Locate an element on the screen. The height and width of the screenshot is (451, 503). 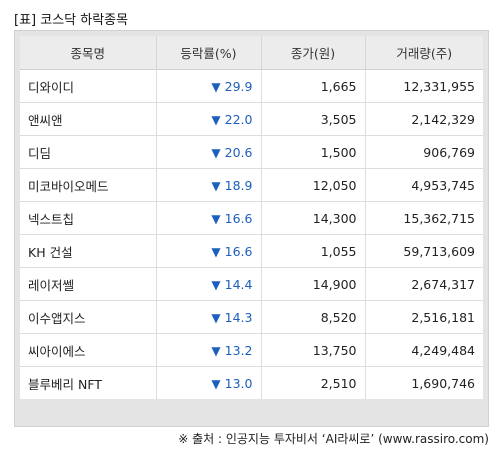
volume-cell: 4,249,484 is located at coordinates (424, 350).